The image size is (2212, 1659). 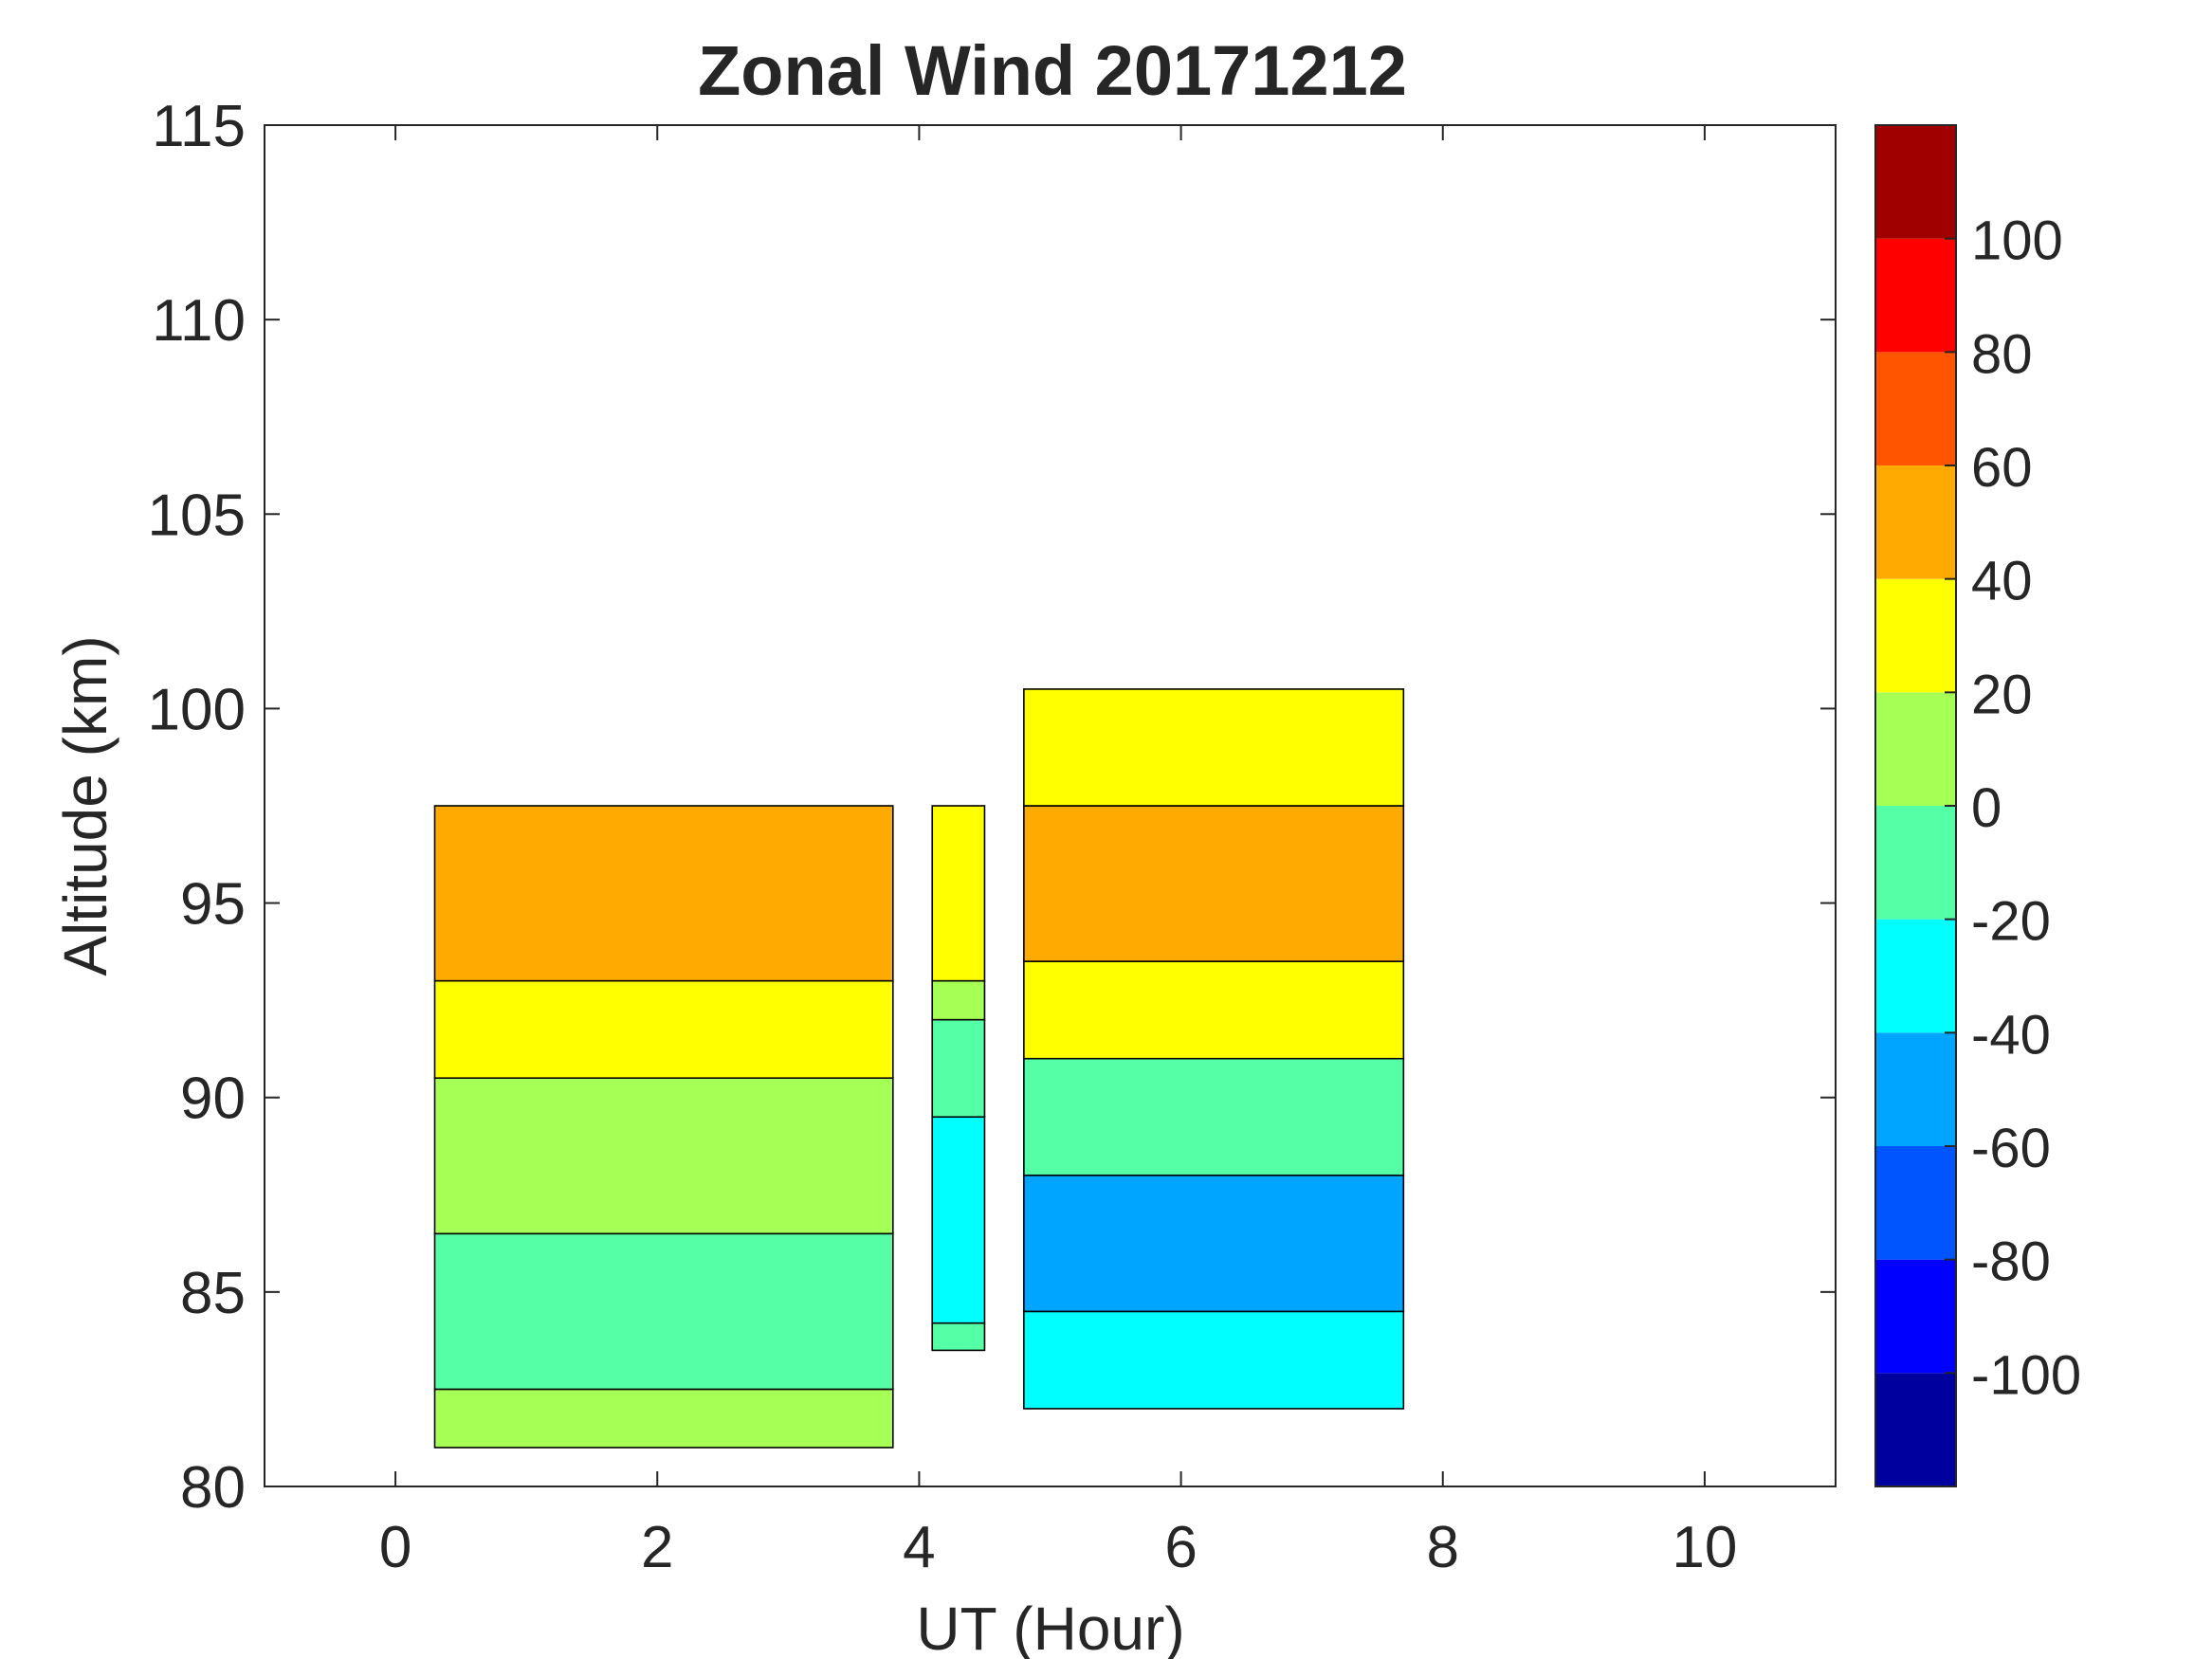 I want to click on x-tick-label: 0, so click(x=395, y=1547).